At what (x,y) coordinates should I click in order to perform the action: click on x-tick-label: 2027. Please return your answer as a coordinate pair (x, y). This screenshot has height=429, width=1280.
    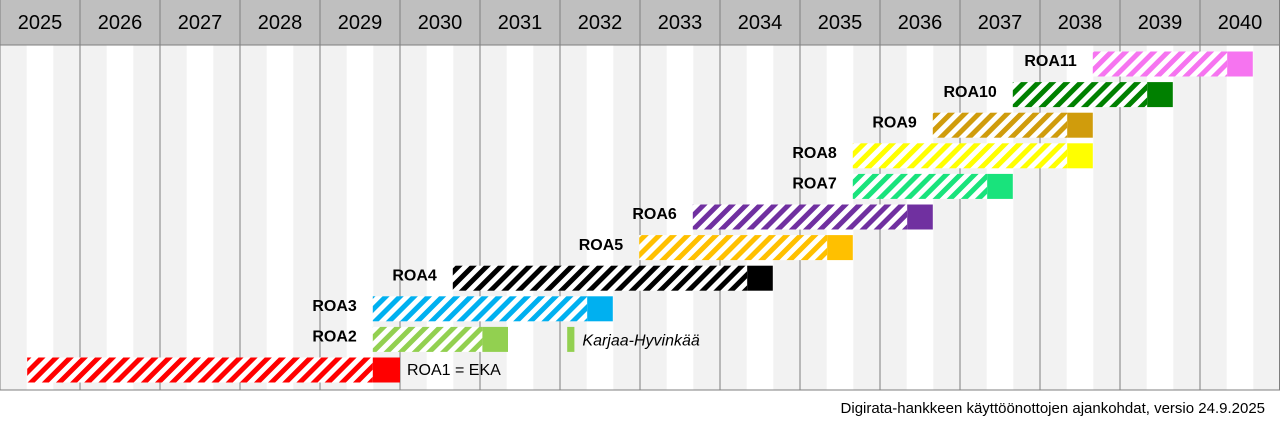
    Looking at the image, I should click on (200, 23).